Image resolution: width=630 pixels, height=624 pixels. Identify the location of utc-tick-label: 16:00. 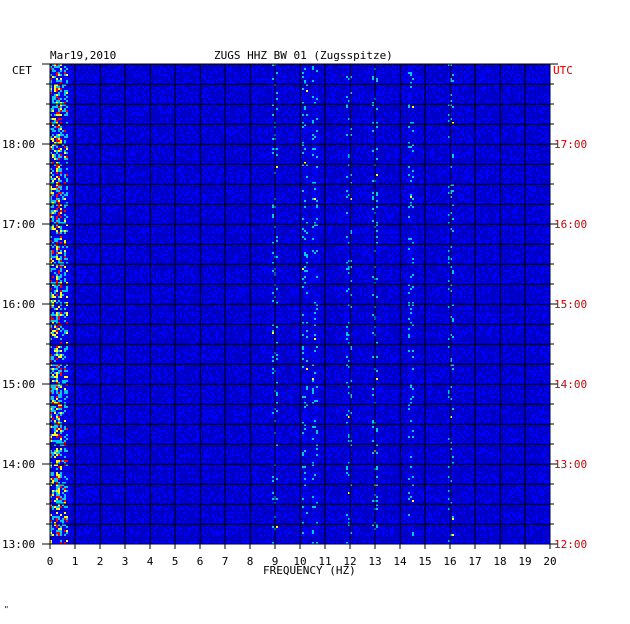
(570, 224).